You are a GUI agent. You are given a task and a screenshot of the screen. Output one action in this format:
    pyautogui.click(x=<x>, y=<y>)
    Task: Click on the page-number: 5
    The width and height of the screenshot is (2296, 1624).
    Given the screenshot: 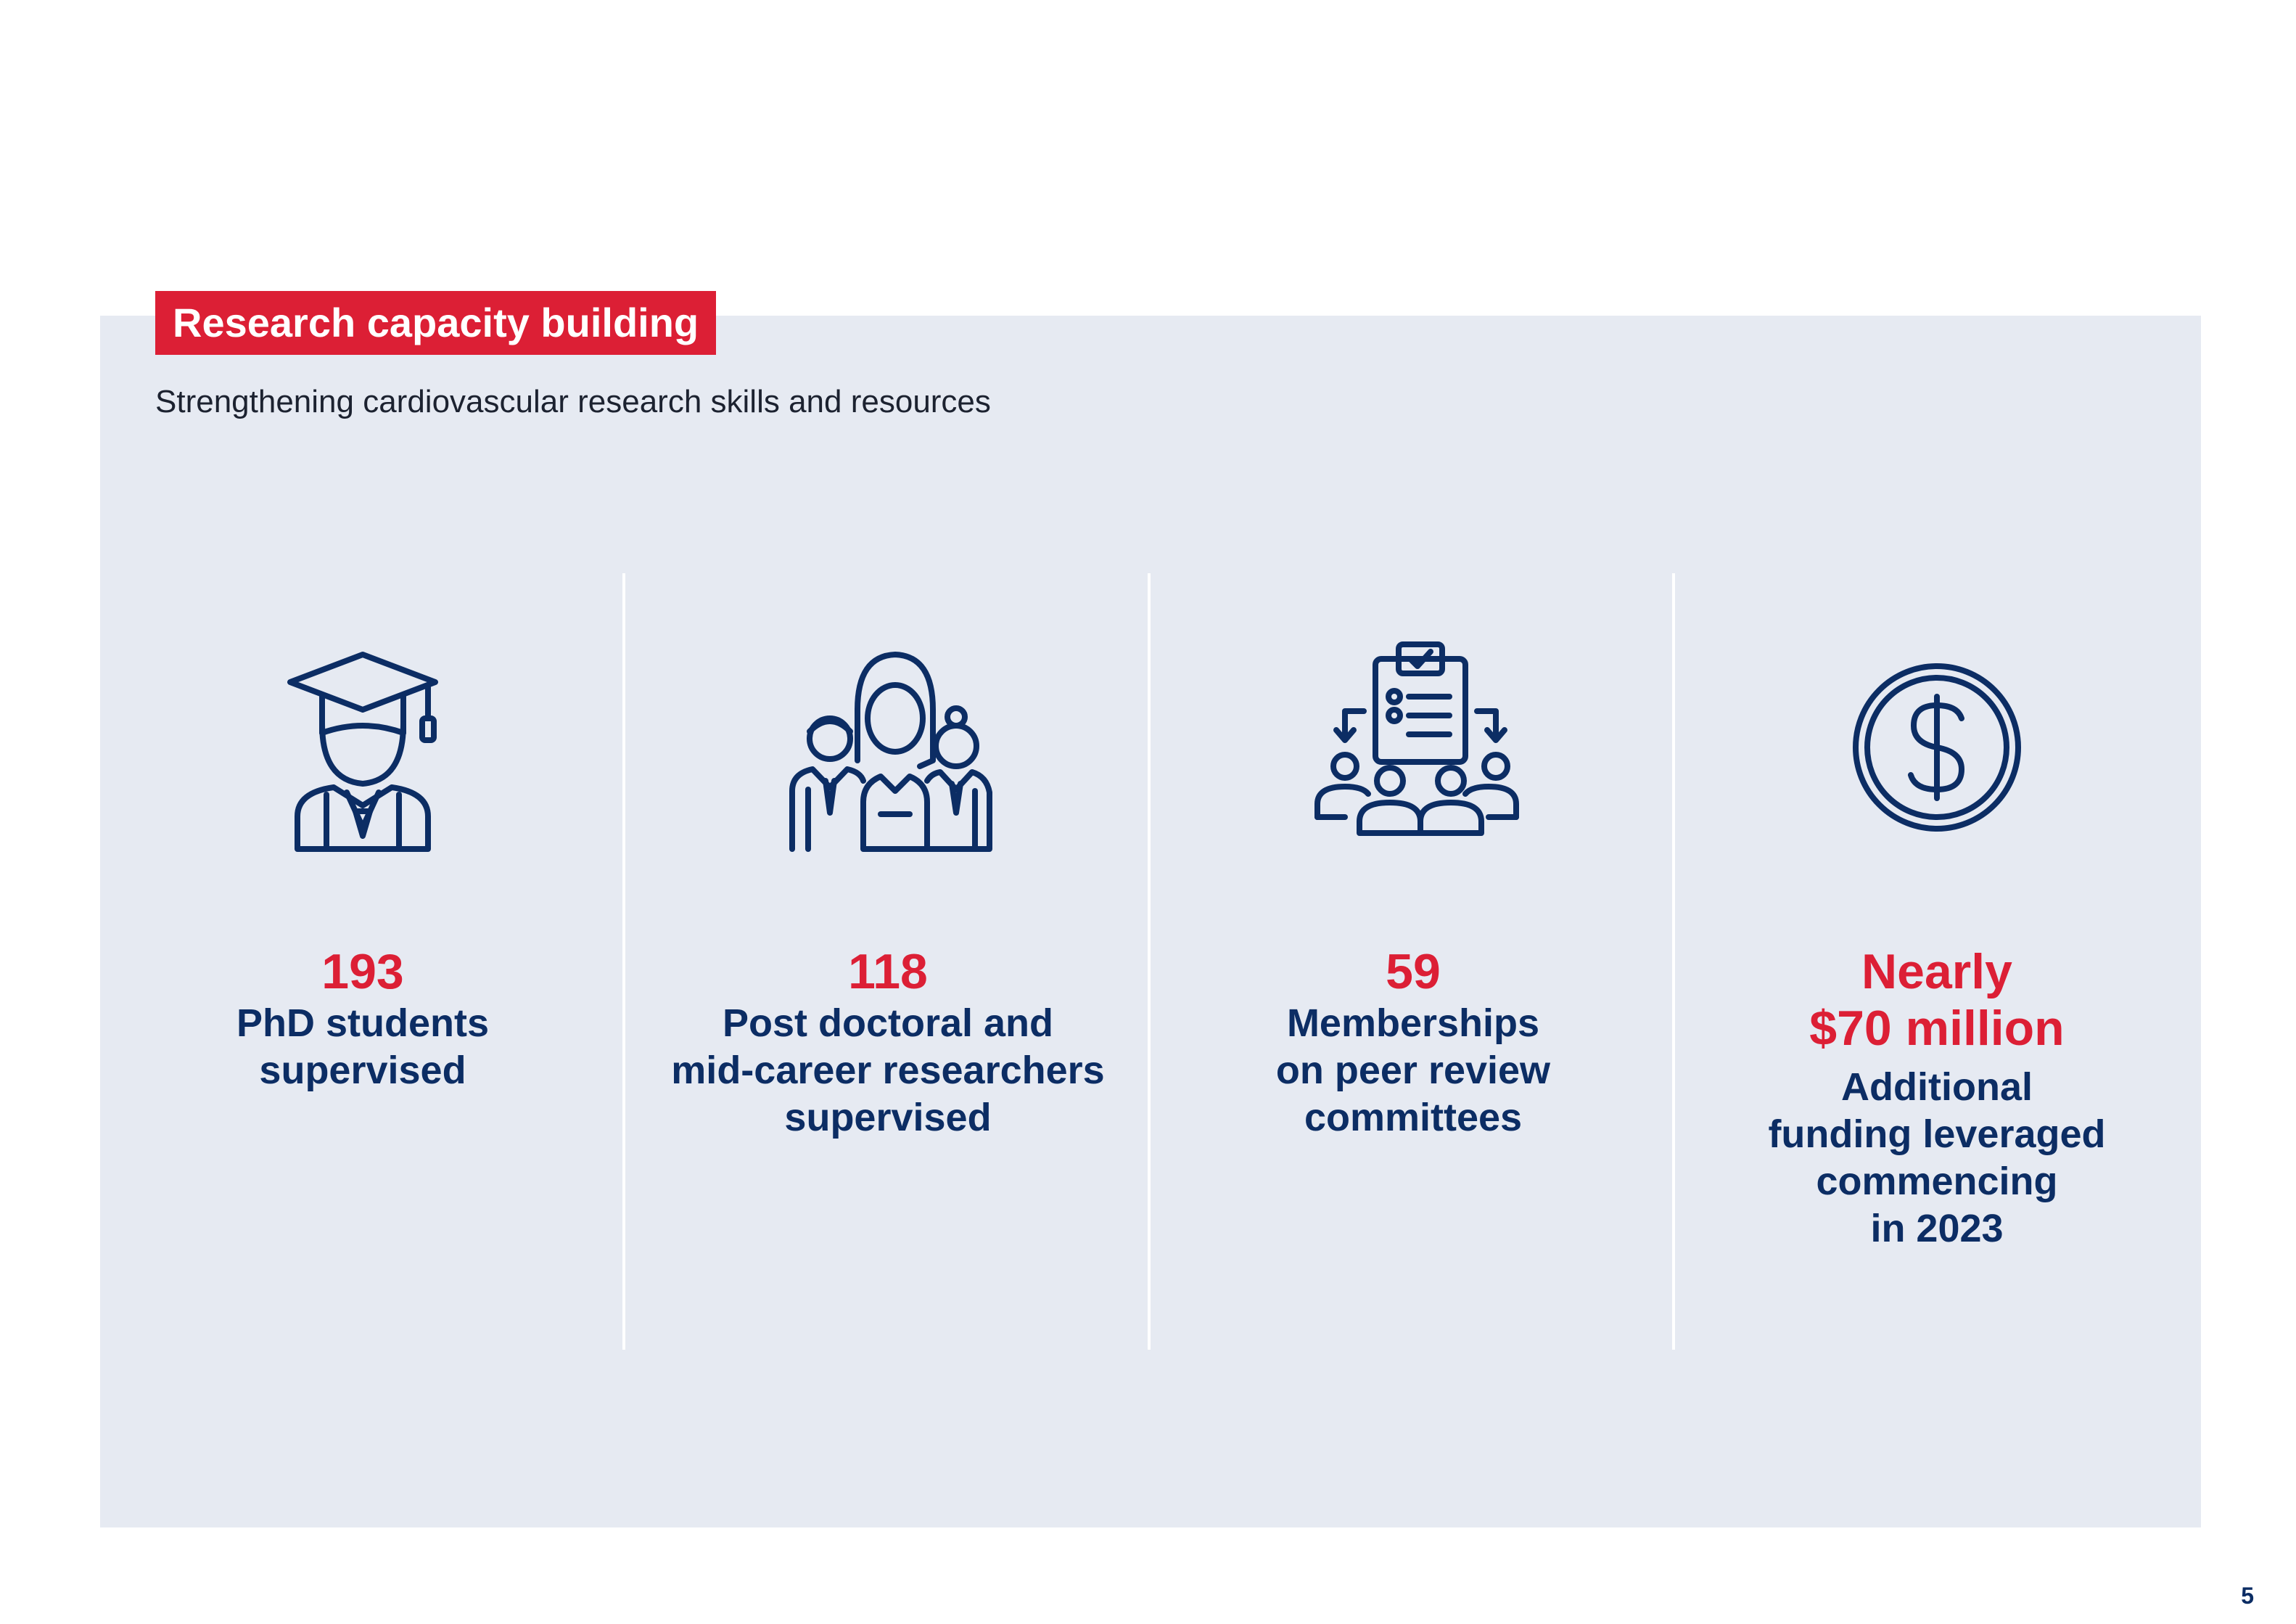 What is the action you would take?
    pyautogui.click(x=2247, y=1596)
    